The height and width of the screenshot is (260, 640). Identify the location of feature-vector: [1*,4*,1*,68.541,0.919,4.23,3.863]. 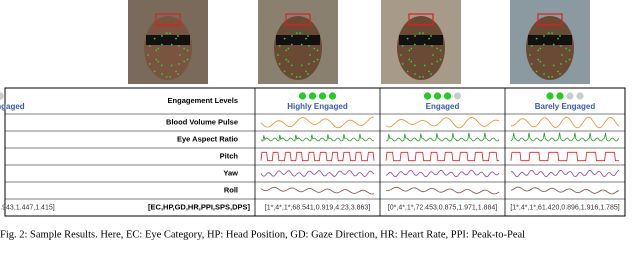
(318, 207).